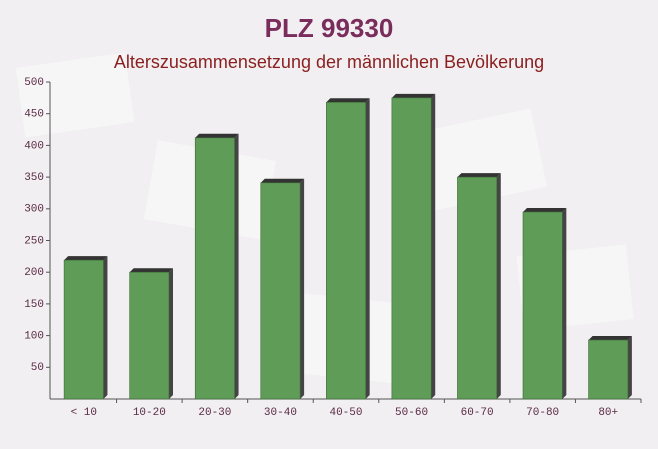 This screenshot has width=658, height=449. I want to click on x-tick-label: 70-80, so click(542, 413).